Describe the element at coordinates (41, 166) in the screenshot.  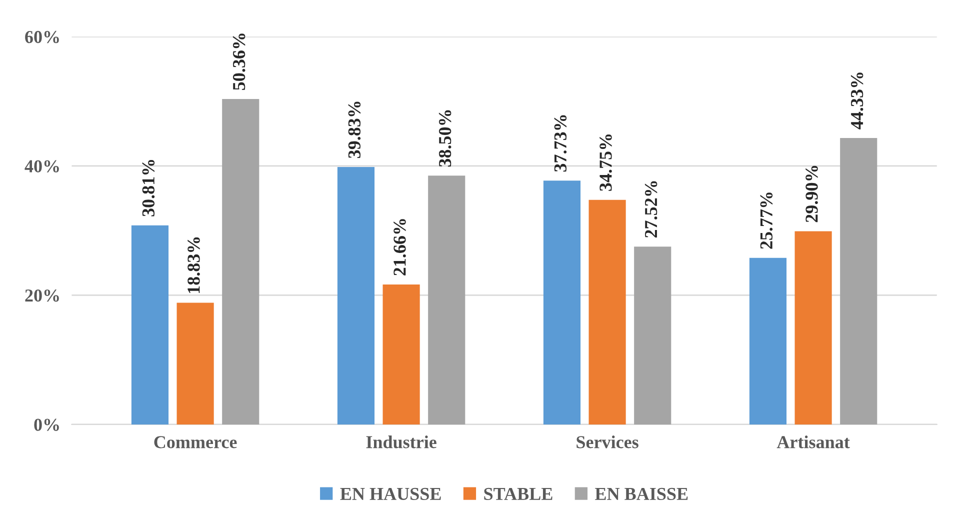
I see `y-tick-label: 40%` at that location.